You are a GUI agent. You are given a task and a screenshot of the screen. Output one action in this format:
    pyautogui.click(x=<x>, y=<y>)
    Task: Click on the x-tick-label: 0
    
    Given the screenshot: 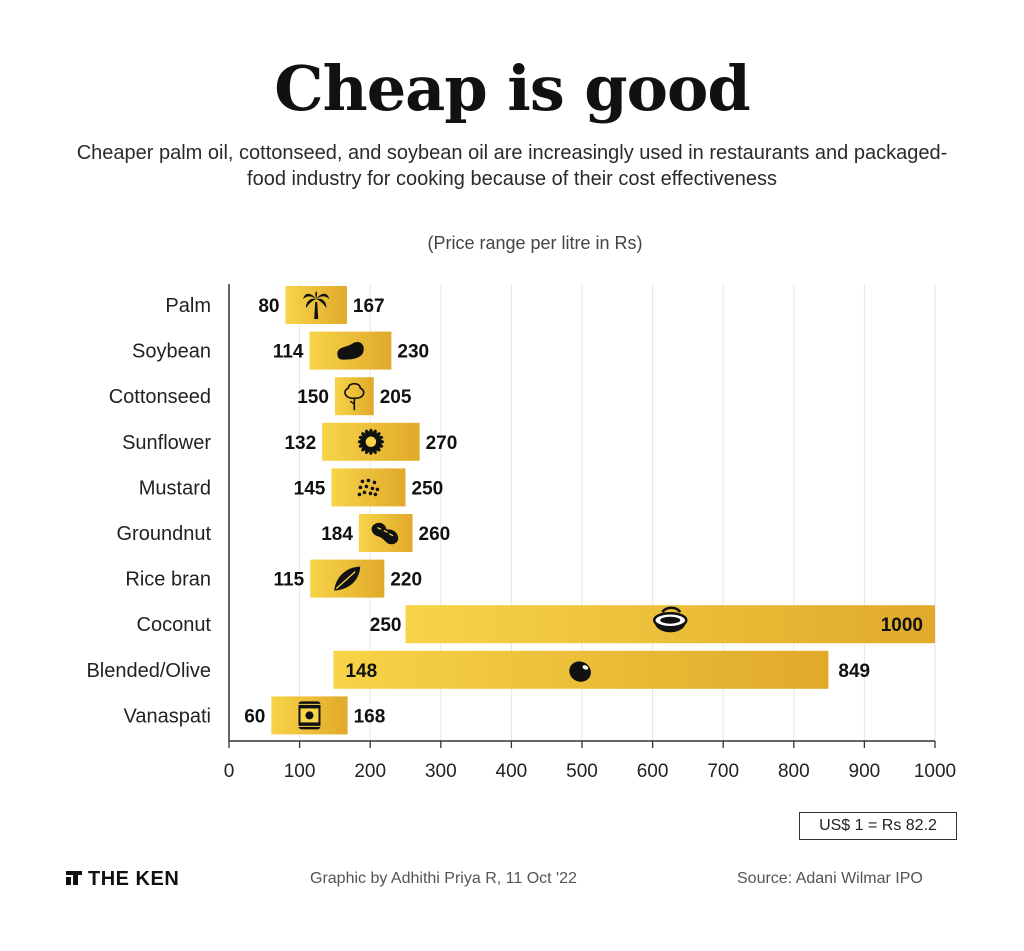 What is the action you would take?
    pyautogui.click(x=229, y=771)
    